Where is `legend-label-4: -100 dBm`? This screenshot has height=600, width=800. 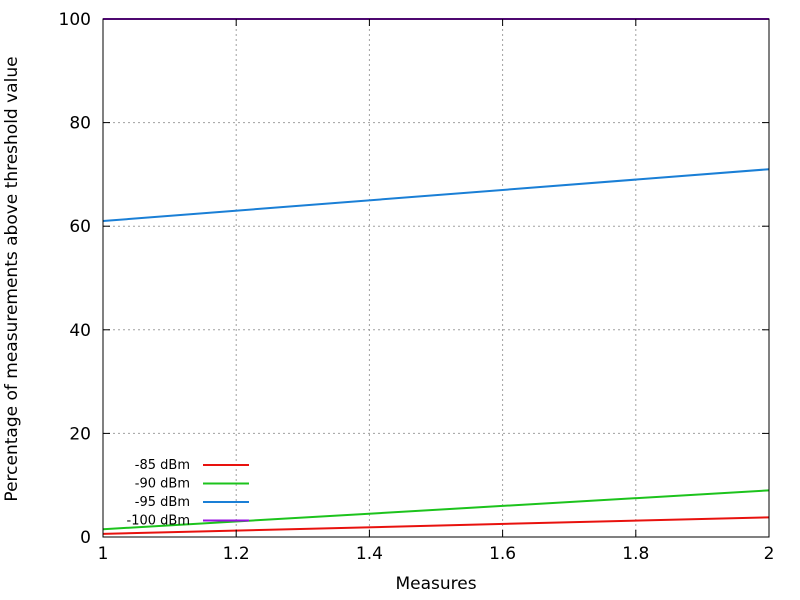 legend-label-4: -100 dBm is located at coordinates (158, 521).